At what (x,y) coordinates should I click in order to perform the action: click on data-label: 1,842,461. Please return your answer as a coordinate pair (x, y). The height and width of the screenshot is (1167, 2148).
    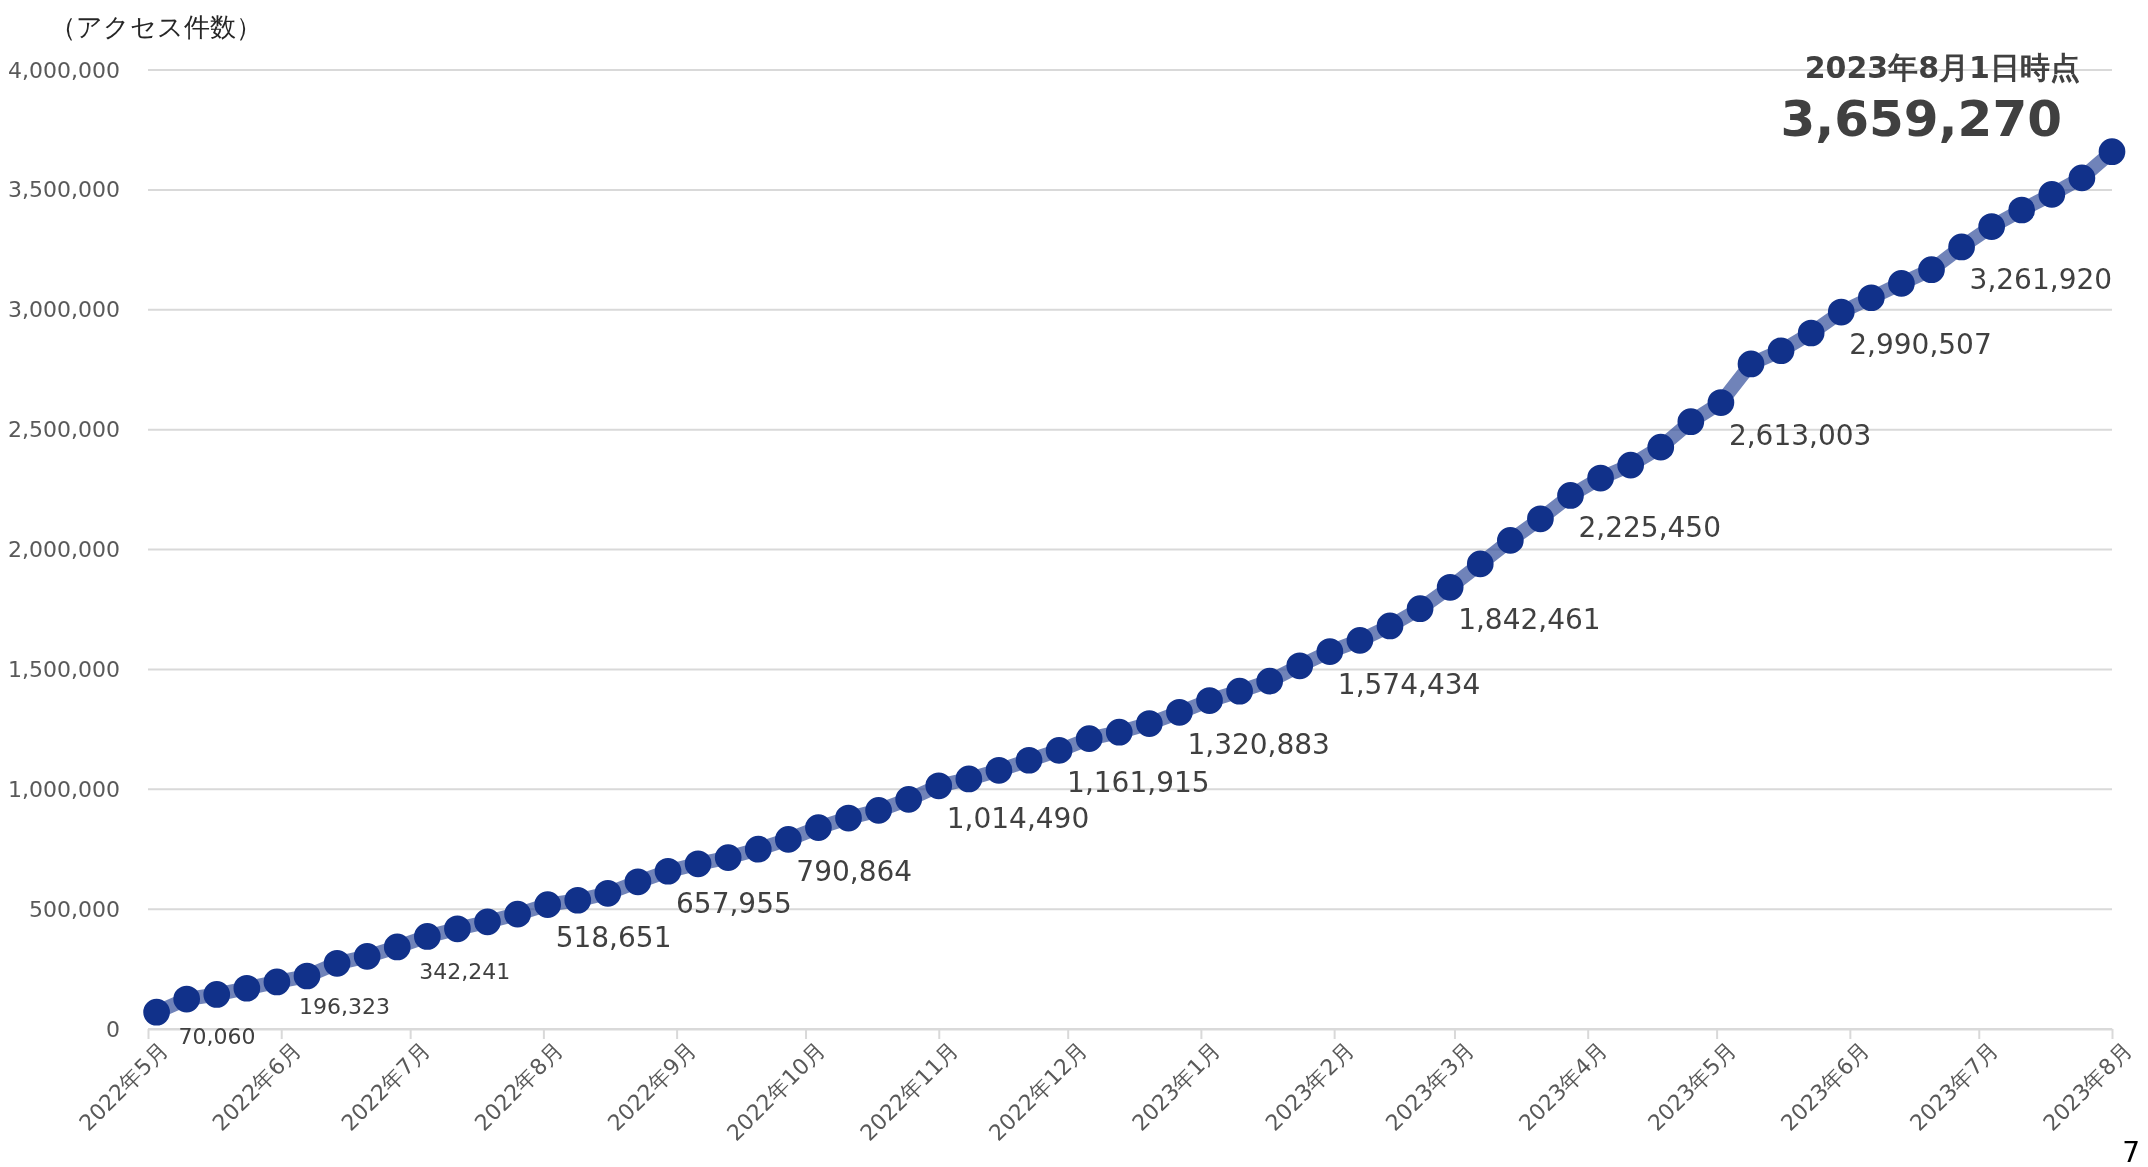
    Looking at the image, I should click on (1529, 620).